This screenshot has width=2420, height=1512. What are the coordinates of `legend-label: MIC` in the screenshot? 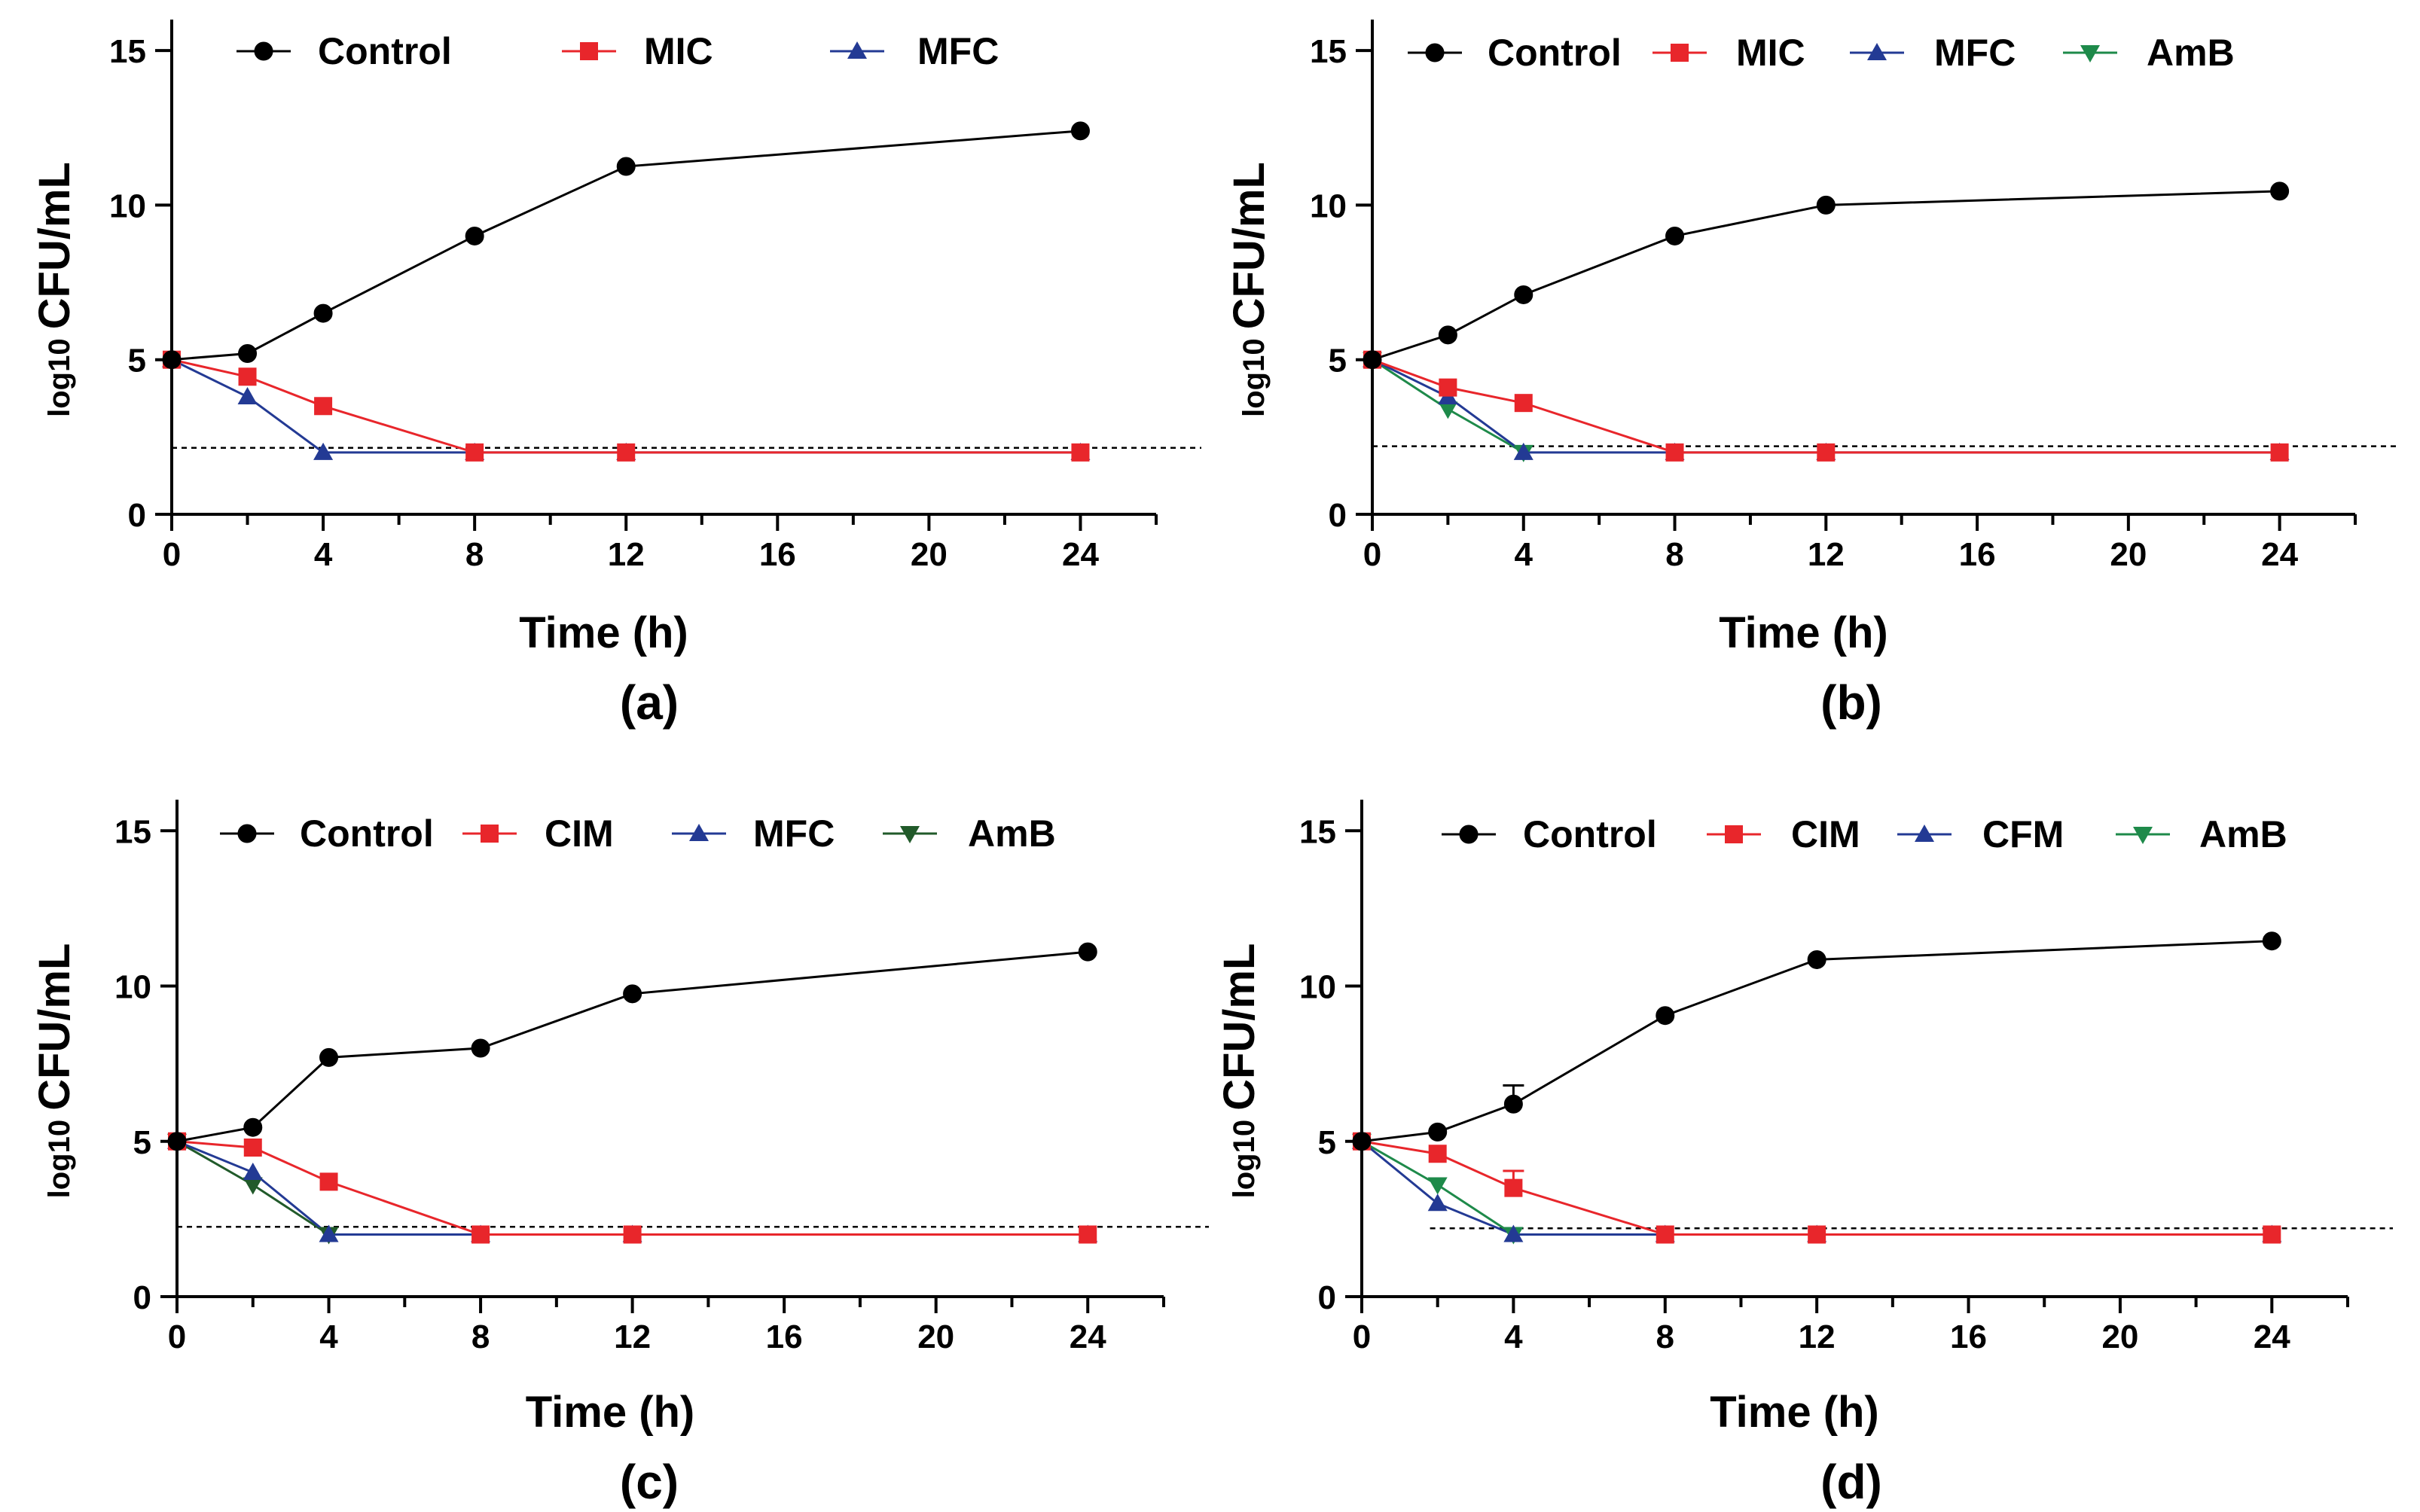 It's located at (1770, 53).